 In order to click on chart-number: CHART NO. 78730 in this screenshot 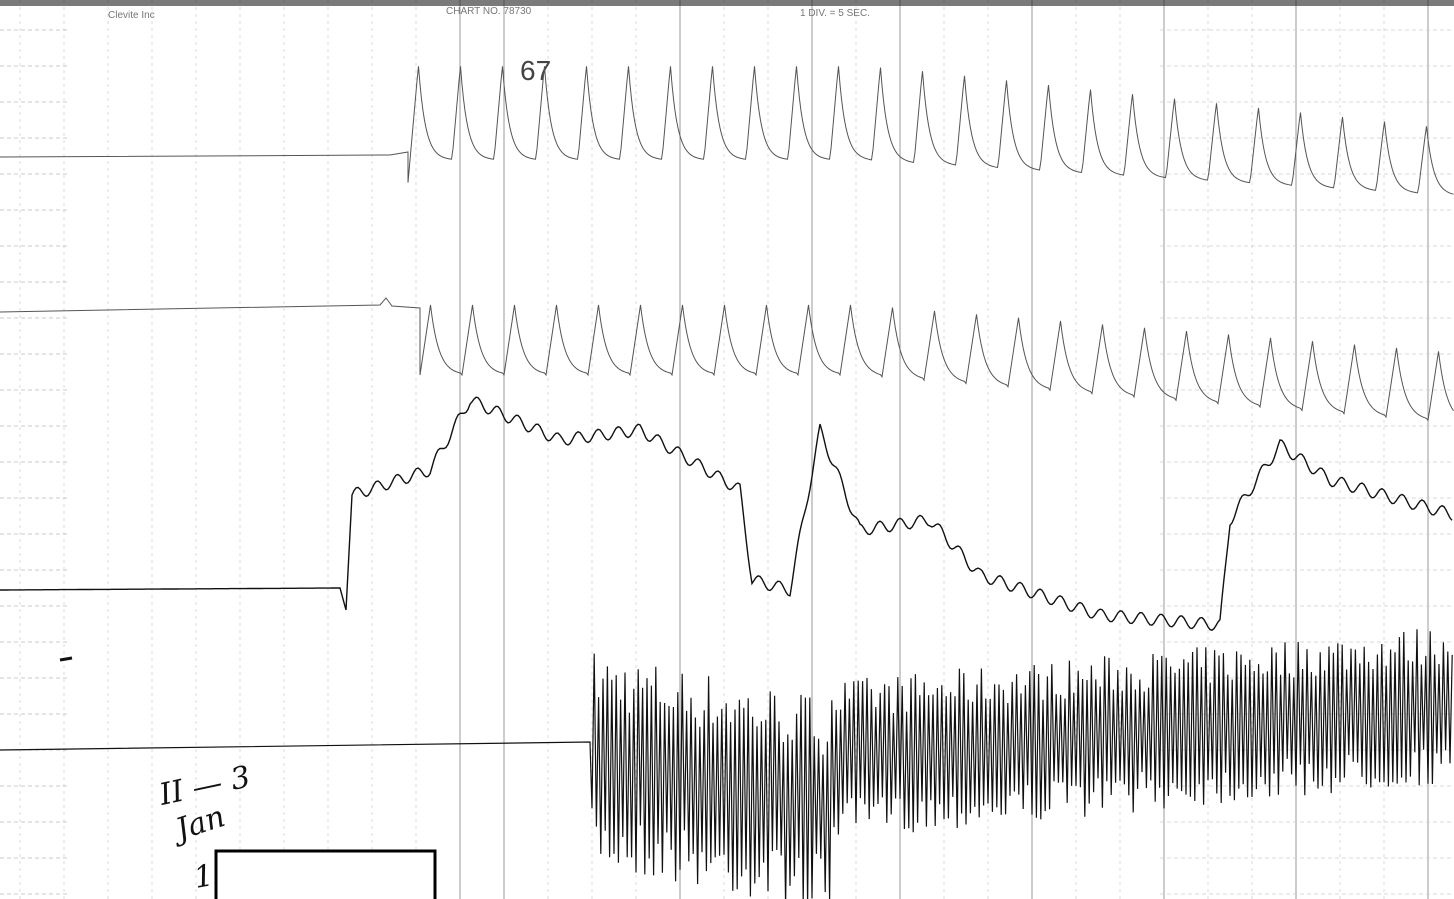, I will do `click(489, 11)`.